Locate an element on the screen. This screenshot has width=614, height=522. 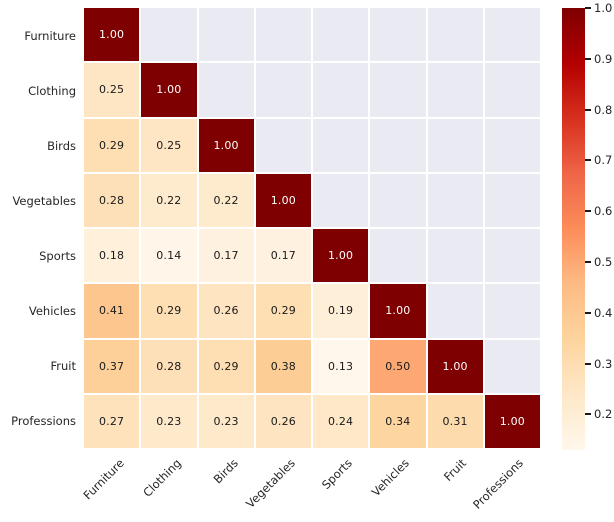
heatmap-cell: 0.41 is located at coordinates (112, 311).